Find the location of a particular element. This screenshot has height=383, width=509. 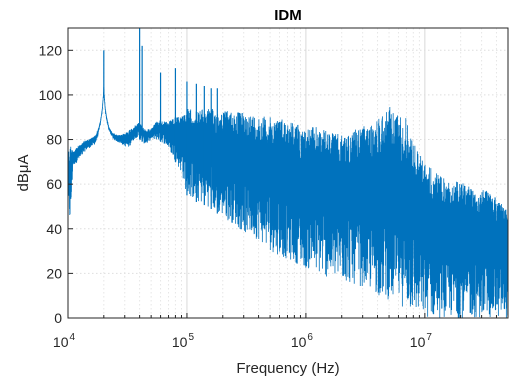

x-tick-label: 10⁴ is located at coordinates (64, 341).